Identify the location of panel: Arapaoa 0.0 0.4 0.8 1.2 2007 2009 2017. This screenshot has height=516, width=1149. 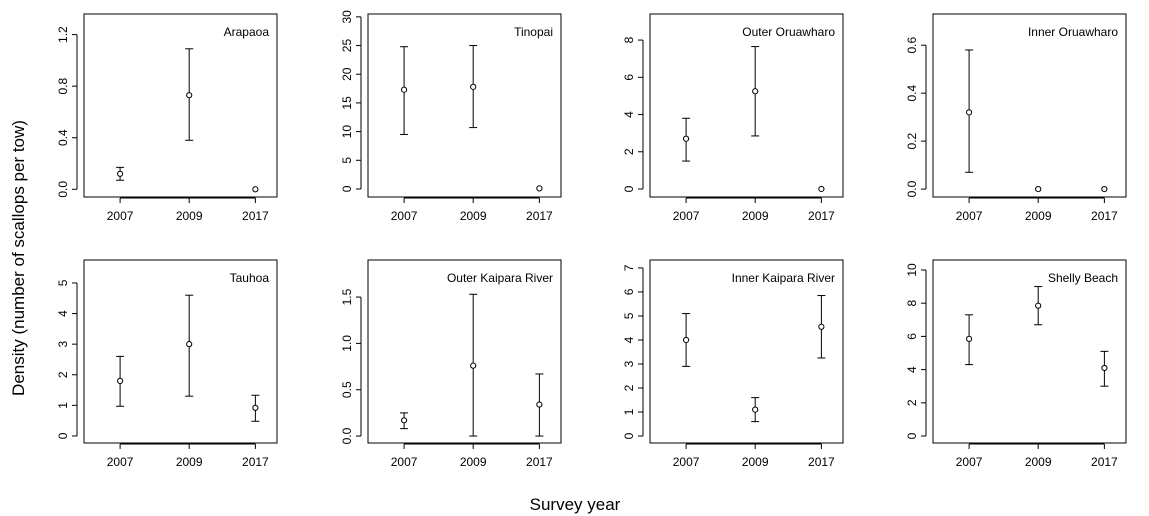
(167, 118).